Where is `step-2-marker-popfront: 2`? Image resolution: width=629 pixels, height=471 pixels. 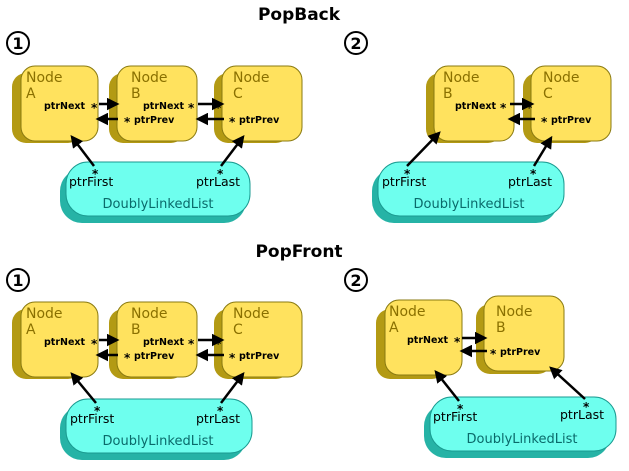
step-2-marker-popfront: 2 is located at coordinates (356, 280).